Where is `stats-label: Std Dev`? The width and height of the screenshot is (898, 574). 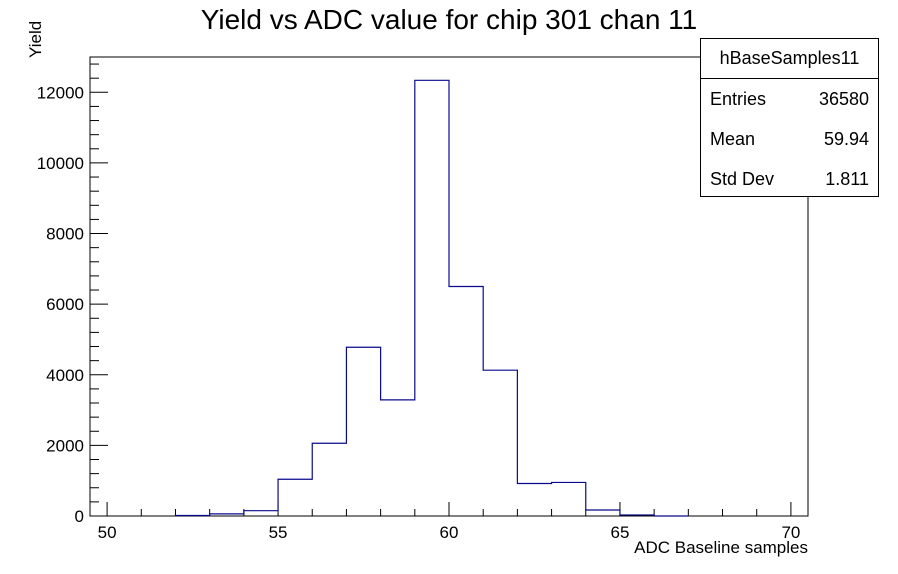
stats-label: Std Dev is located at coordinates (742, 179).